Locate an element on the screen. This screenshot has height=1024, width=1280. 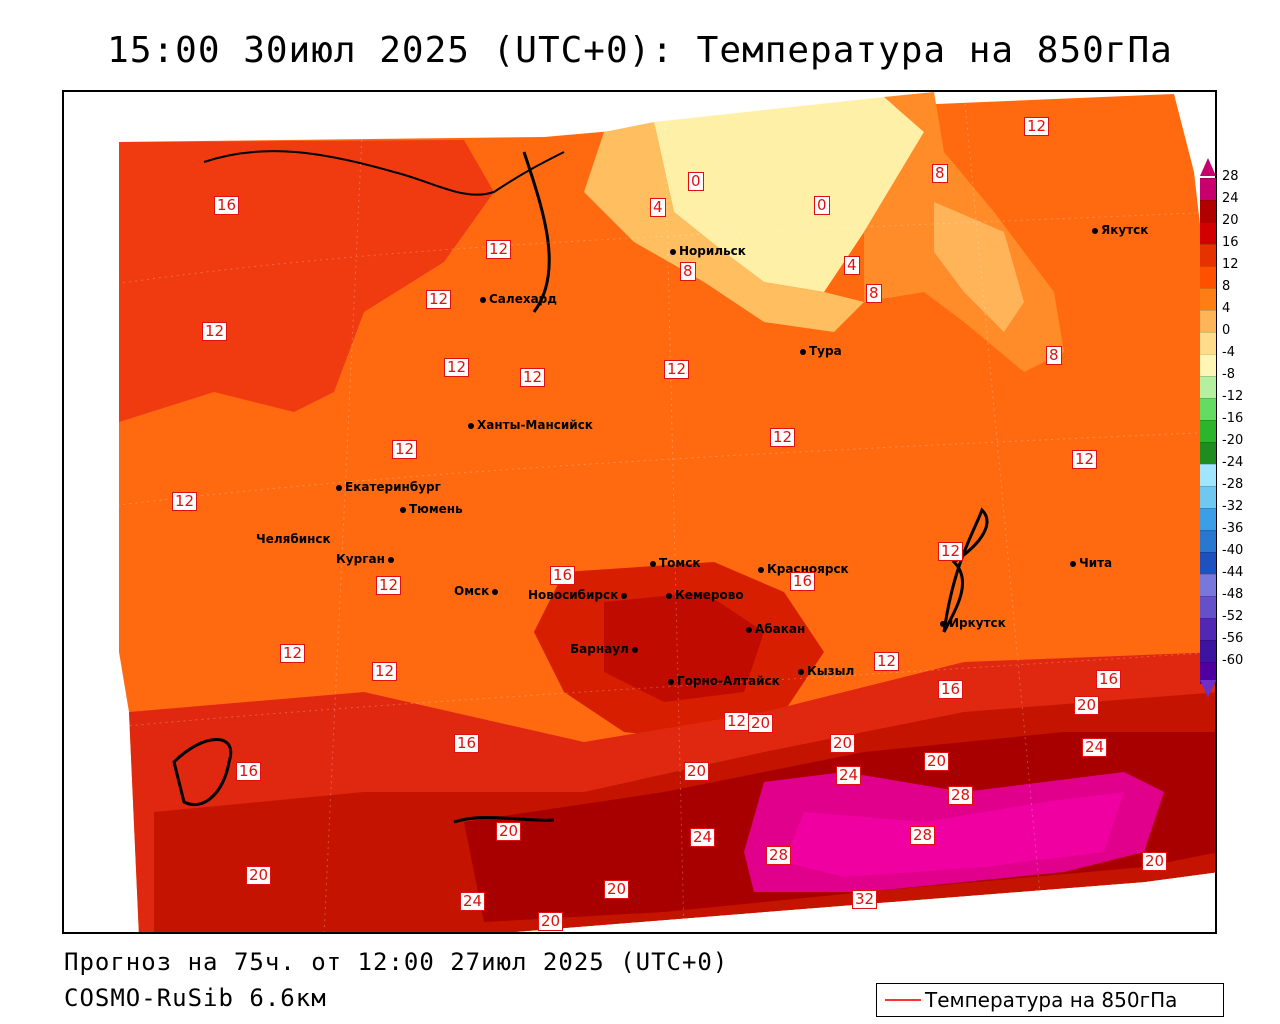
colorbar-tick-label: 8 is located at coordinates (1226, 286).